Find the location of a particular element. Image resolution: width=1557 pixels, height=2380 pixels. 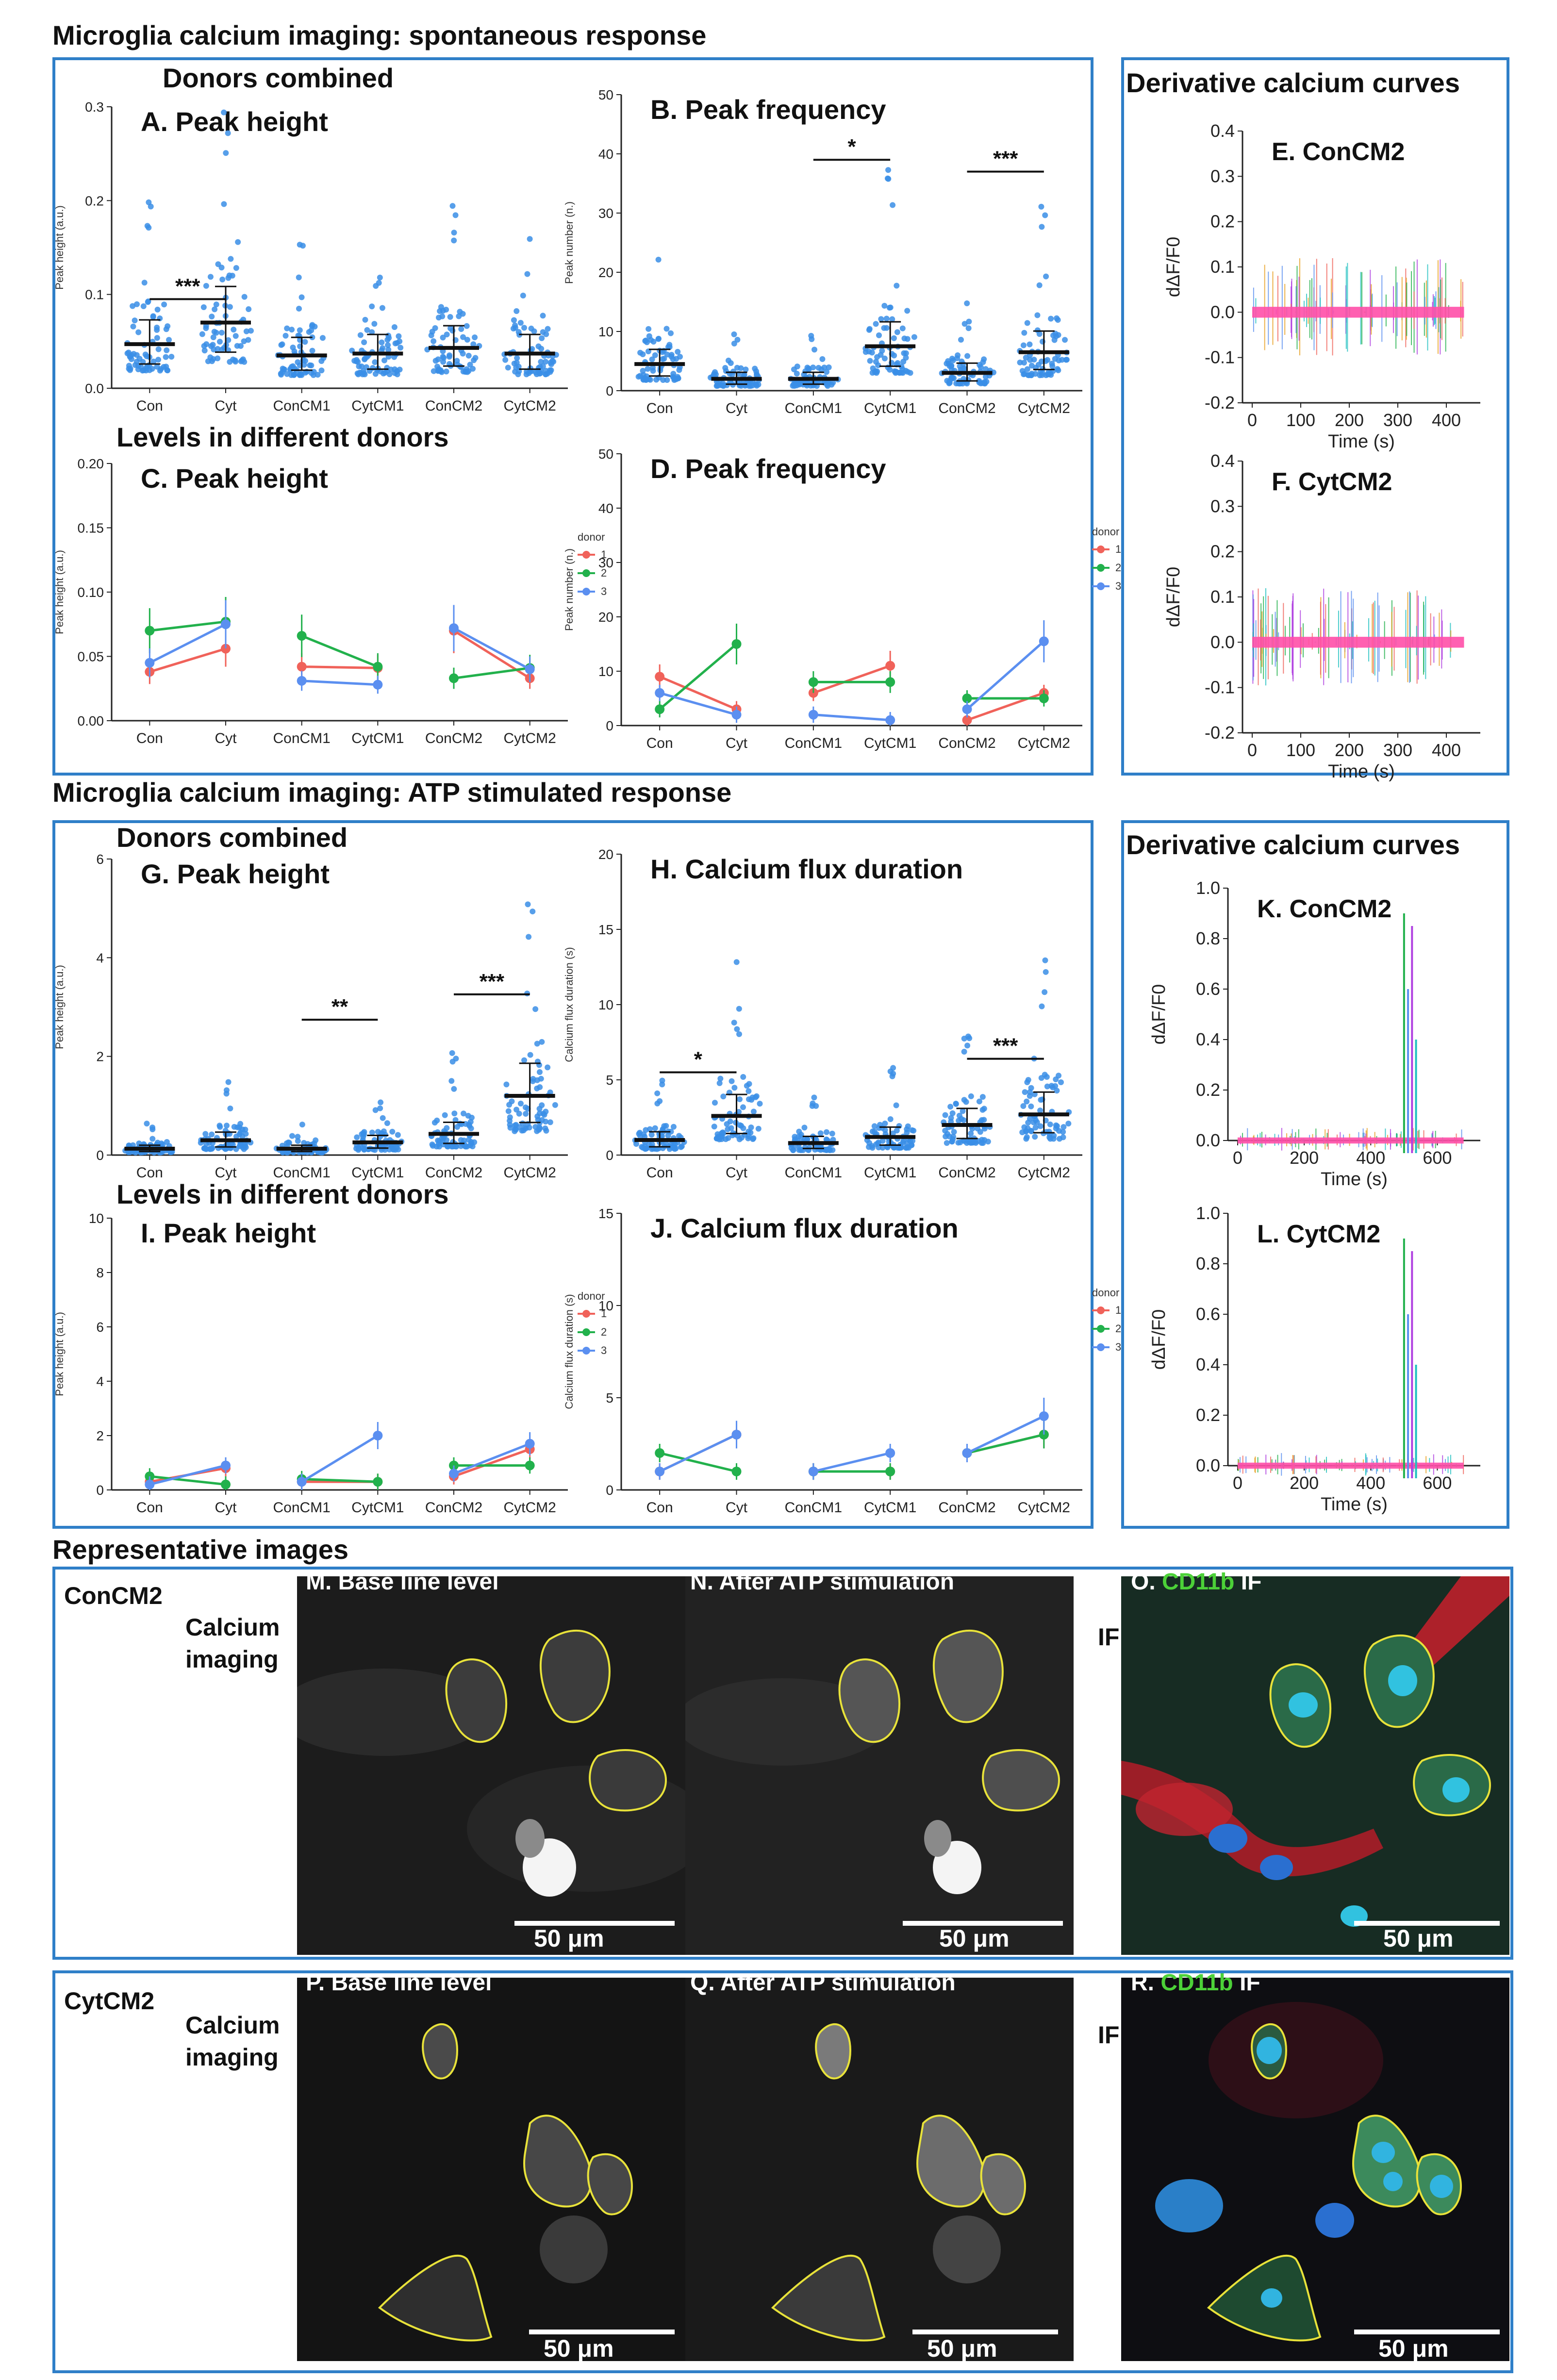

xtick-label: 100 is located at coordinates (1300, 420).